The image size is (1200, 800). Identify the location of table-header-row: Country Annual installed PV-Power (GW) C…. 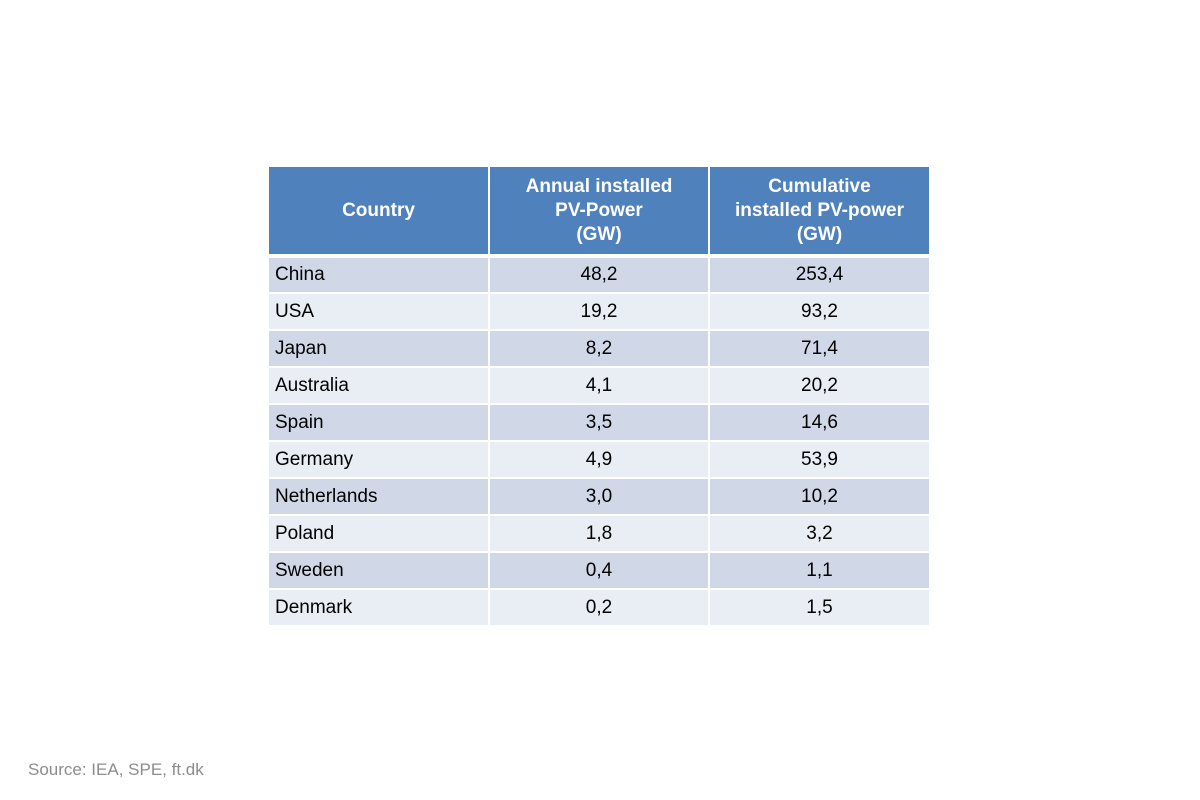
(599, 212).